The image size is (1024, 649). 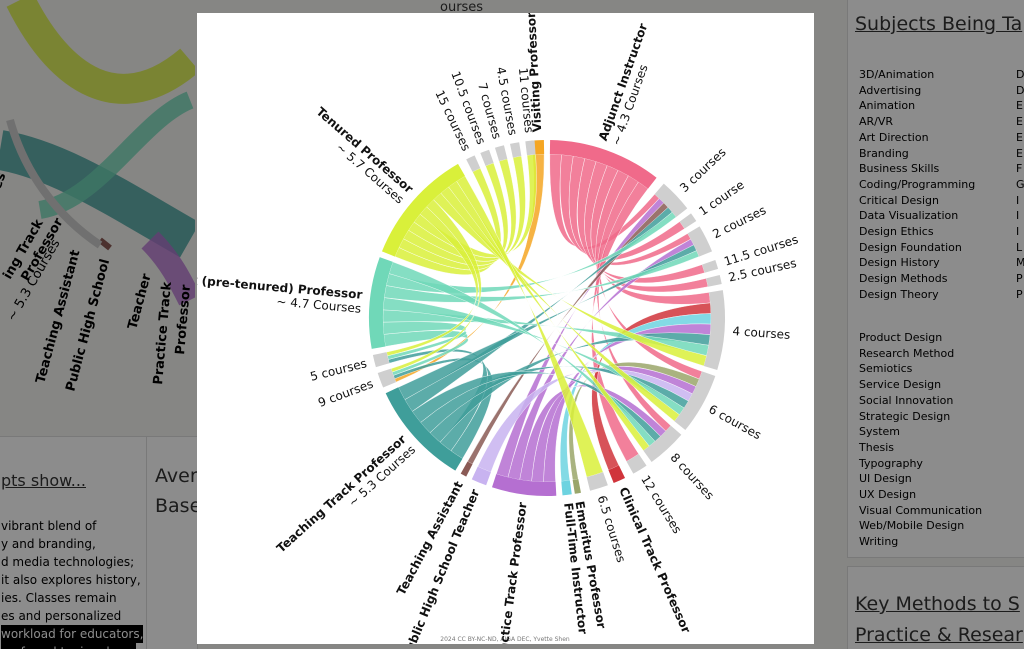 What do you see at coordinates (909, 216) in the screenshot?
I see `text-line: Data Visualization` at bounding box center [909, 216].